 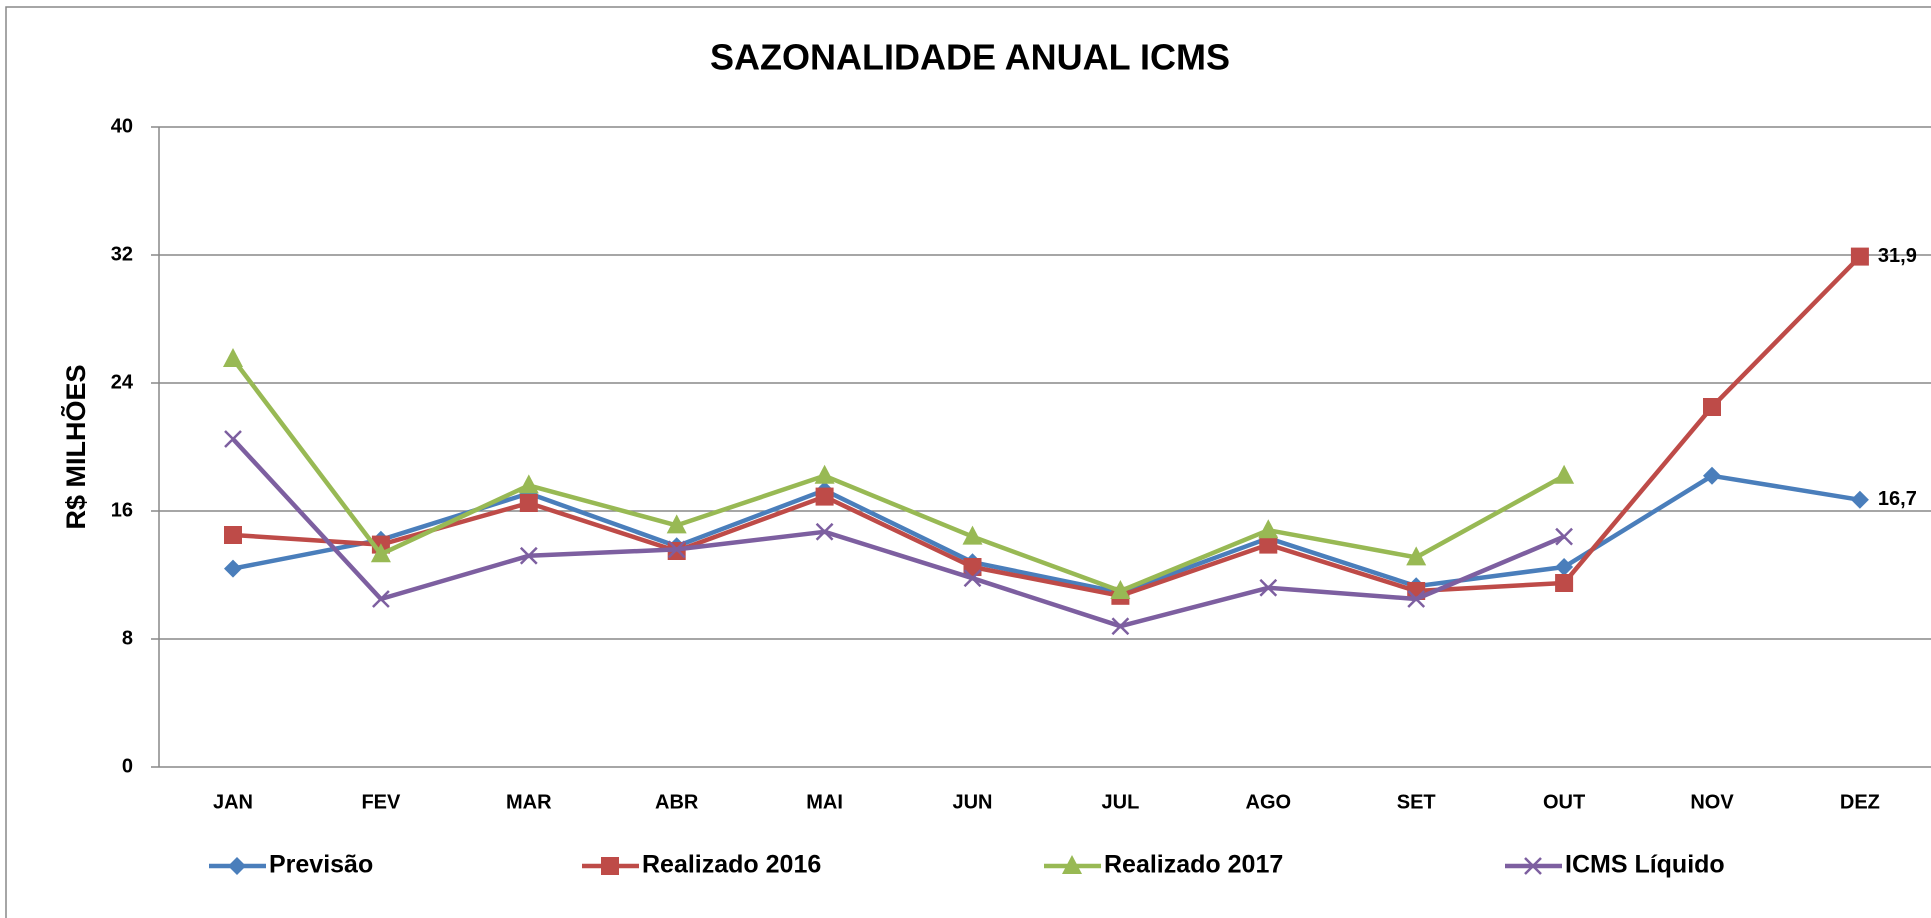 I want to click on x-tick-label: JAN, so click(x=233, y=802).